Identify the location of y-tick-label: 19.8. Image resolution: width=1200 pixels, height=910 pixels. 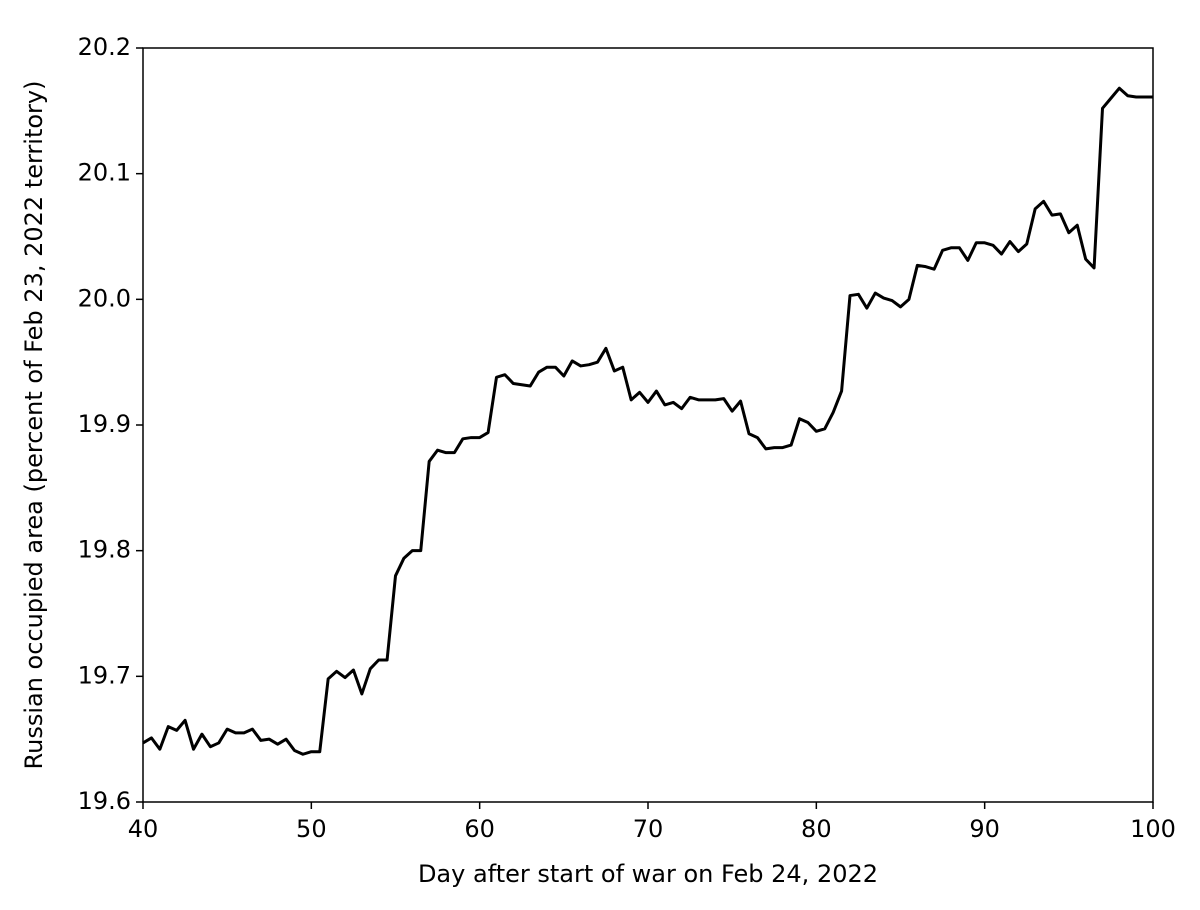
(104, 550).